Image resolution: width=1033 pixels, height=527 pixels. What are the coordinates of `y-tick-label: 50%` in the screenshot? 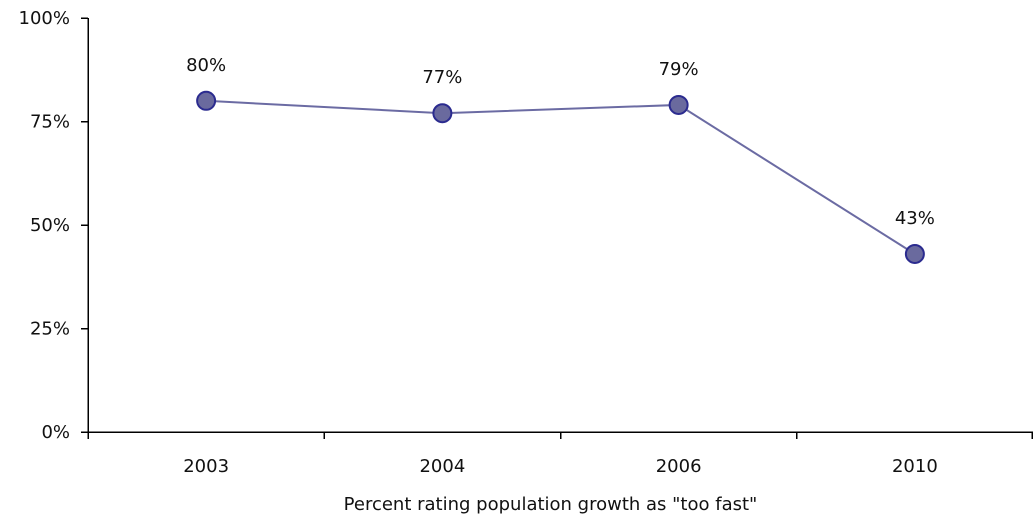 It's located at (50, 225).